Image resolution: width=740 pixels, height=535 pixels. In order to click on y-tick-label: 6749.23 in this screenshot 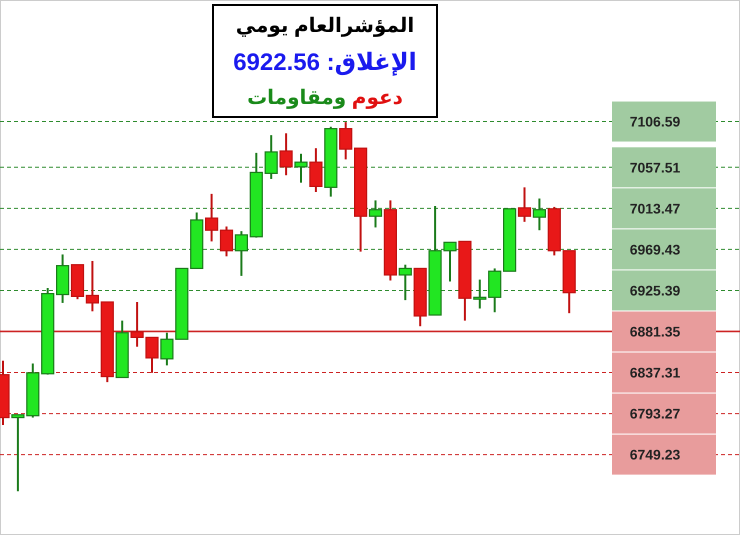, I will do `click(655, 454)`.